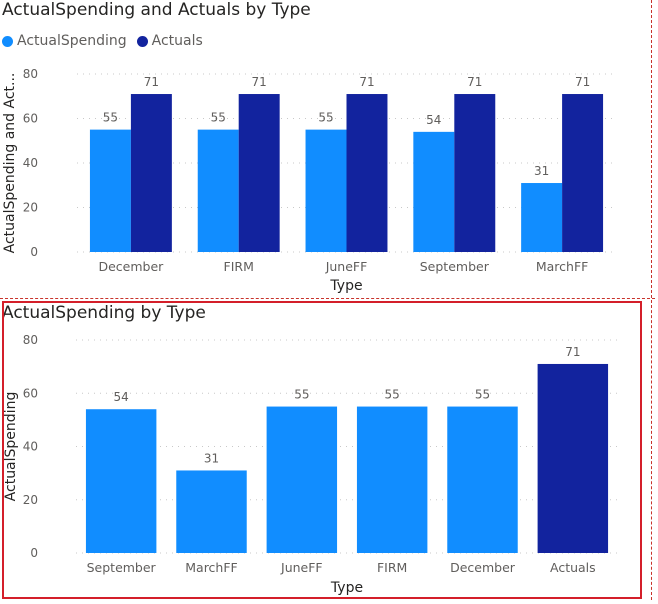 This screenshot has width=658, height=604. Describe the element at coordinates (651, 149) in the screenshot. I see `visual-boundary-vertical` at that location.